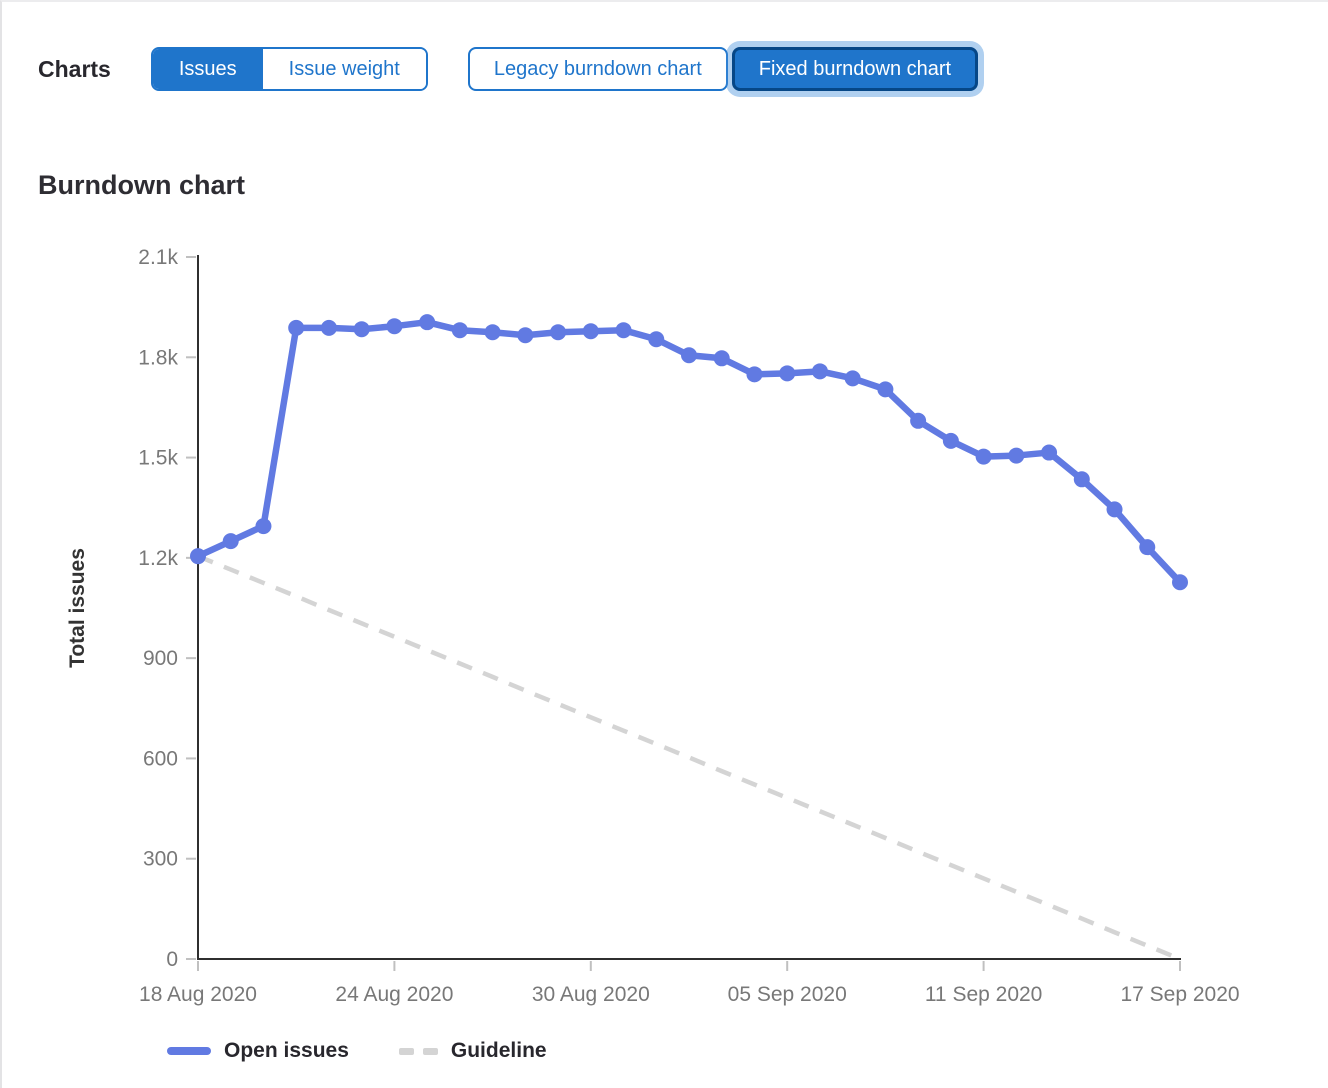  I want to click on y-axis-ticks: 0 300 600 900 1.2k 1.5k 1.8k 2.1k, so click(167, 608).